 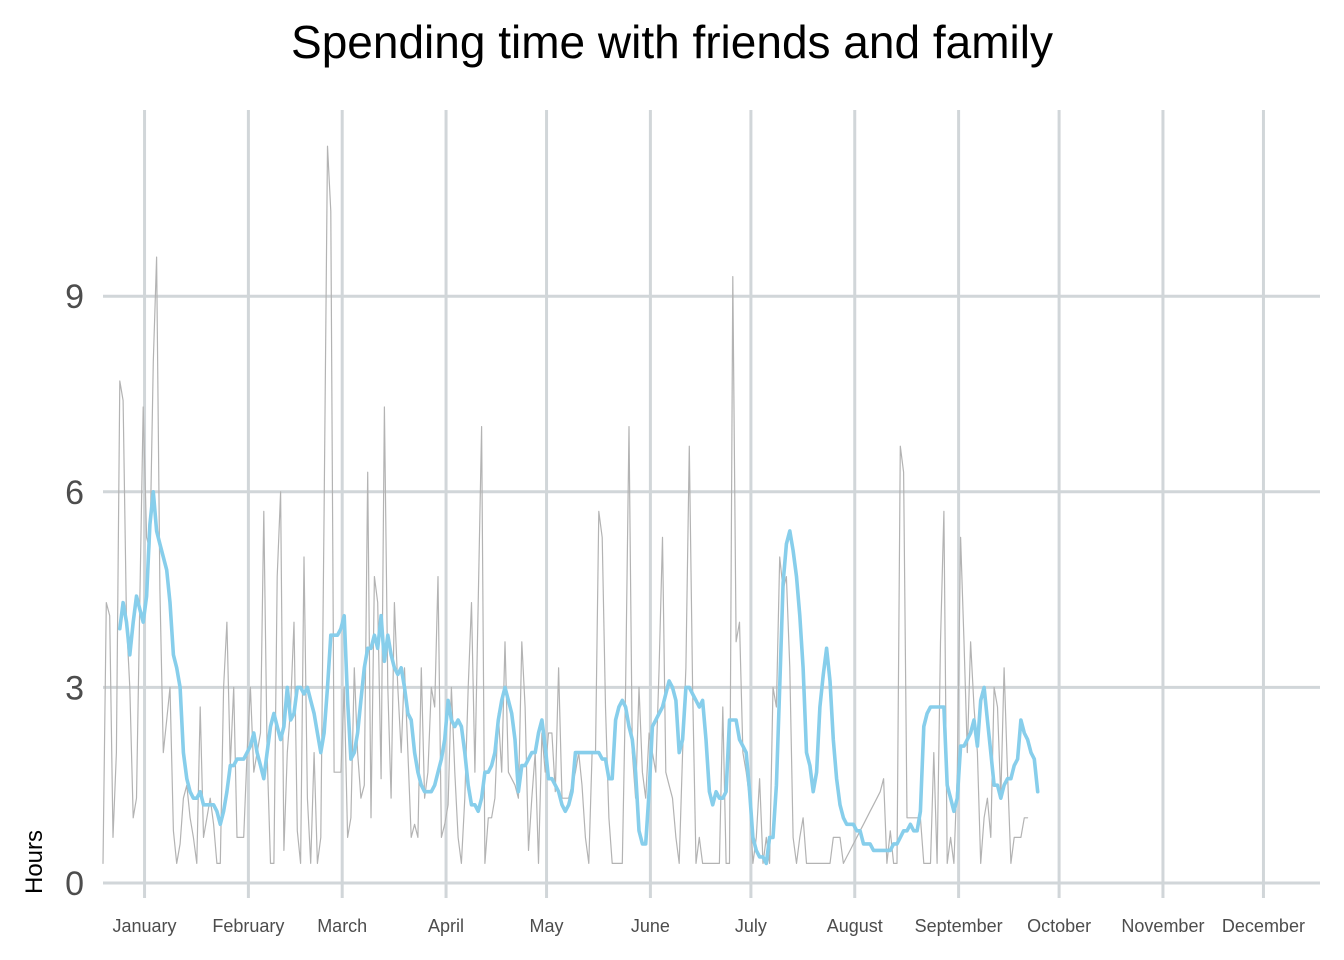 I want to click on x-tick-label: November, so click(x=1162, y=926).